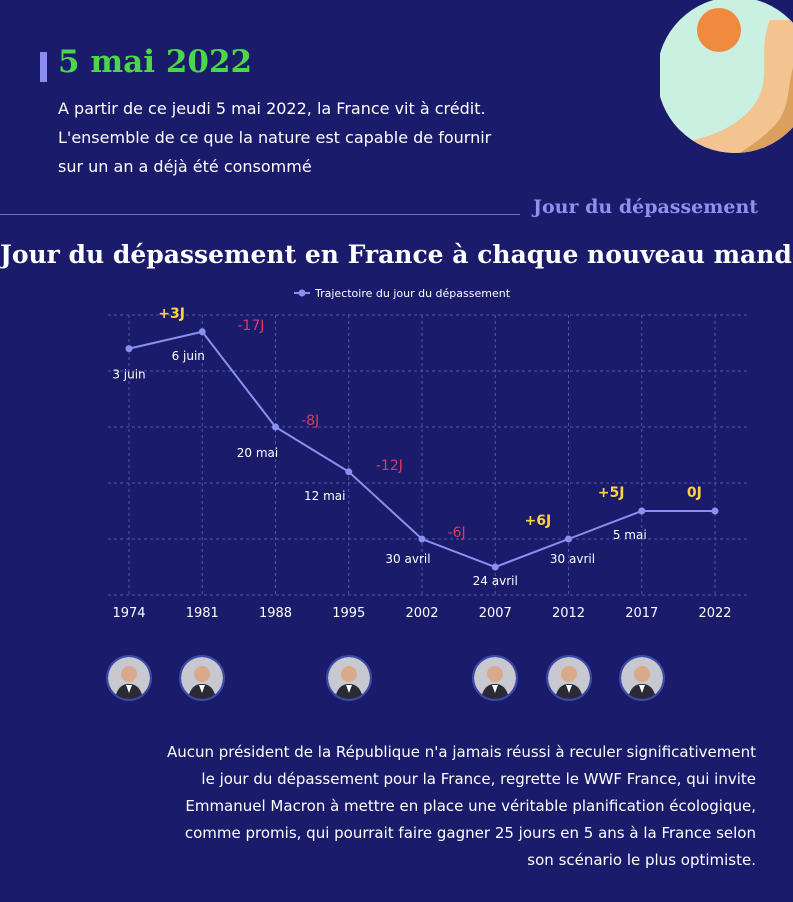 The image size is (793, 902). Describe the element at coordinates (260, 214) in the screenshot. I see `section-divider` at that location.